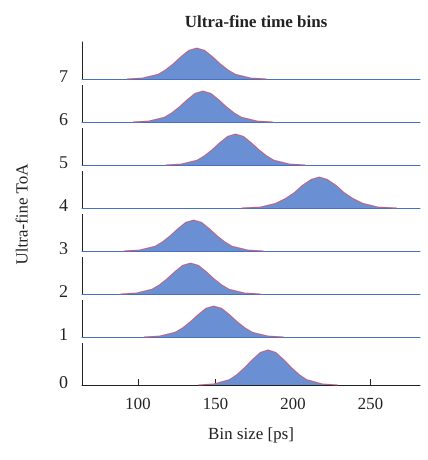  What do you see at coordinates (63, 291) in the screenshot?
I see `y-axis-title: 2` at bounding box center [63, 291].